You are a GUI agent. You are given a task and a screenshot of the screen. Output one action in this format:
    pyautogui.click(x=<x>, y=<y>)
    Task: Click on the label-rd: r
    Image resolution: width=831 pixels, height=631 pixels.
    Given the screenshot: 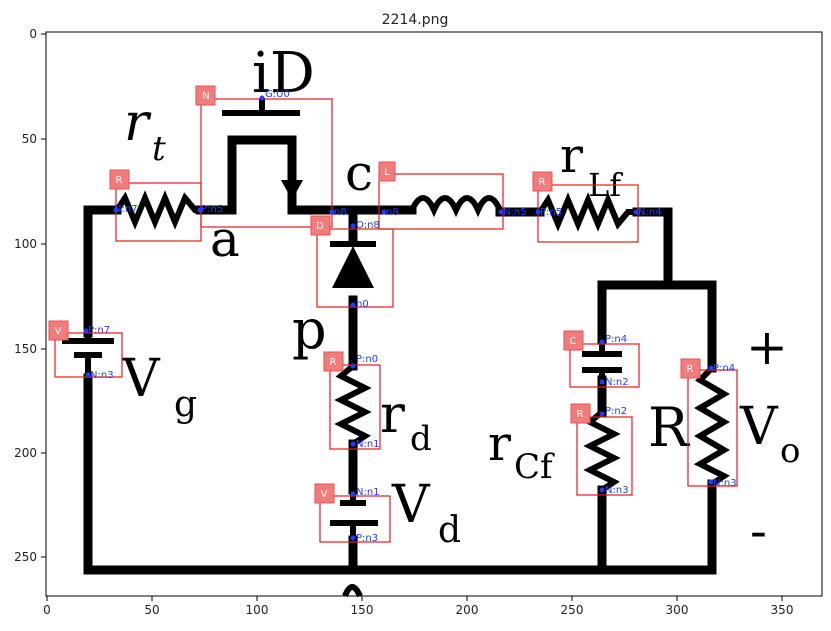 What is the action you would take?
    pyautogui.click(x=392, y=415)
    